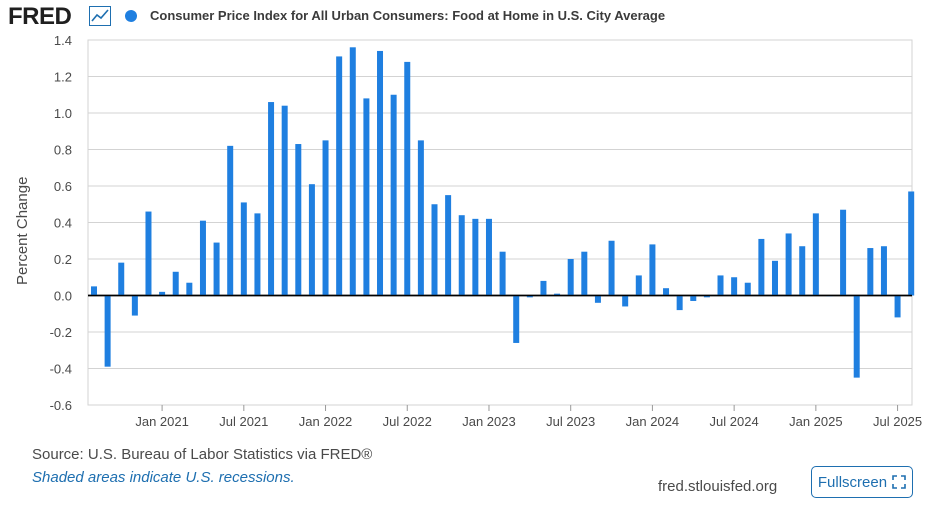 The width and height of the screenshot is (926, 507). What do you see at coordinates (489, 421) in the screenshot?
I see `x-tick-label: Jan 2023` at bounding box center [489, 421].